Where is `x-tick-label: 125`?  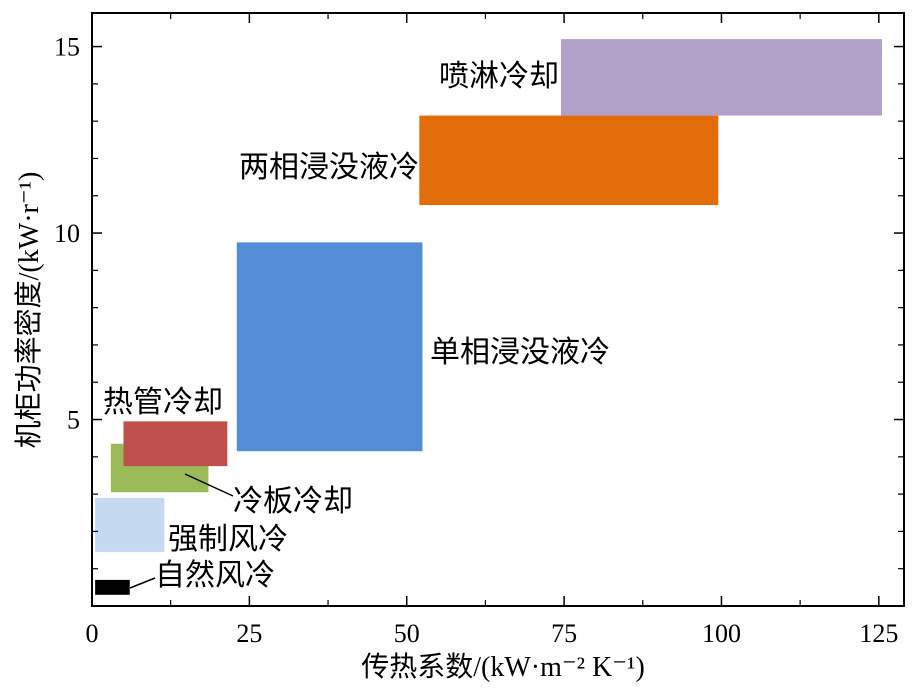 x-tick-label: 125 is located at coordinates (878, 633).